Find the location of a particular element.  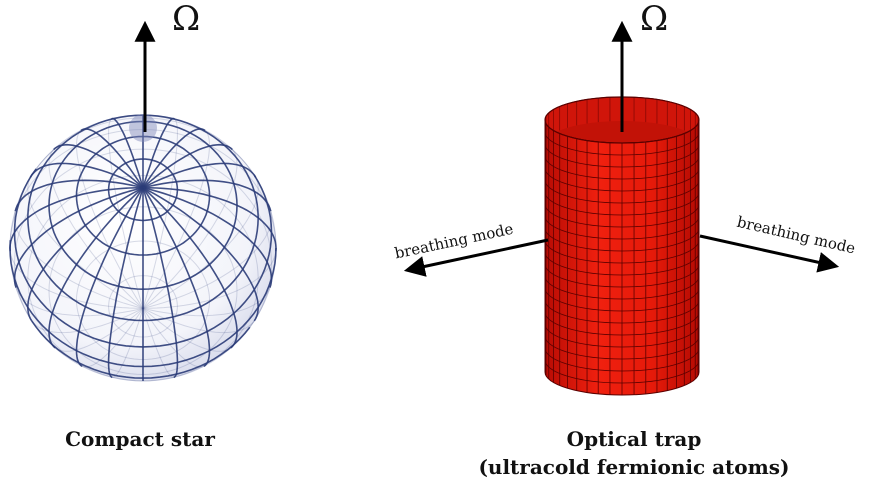

optical-trap-figure is located at coordinates (622, 246).